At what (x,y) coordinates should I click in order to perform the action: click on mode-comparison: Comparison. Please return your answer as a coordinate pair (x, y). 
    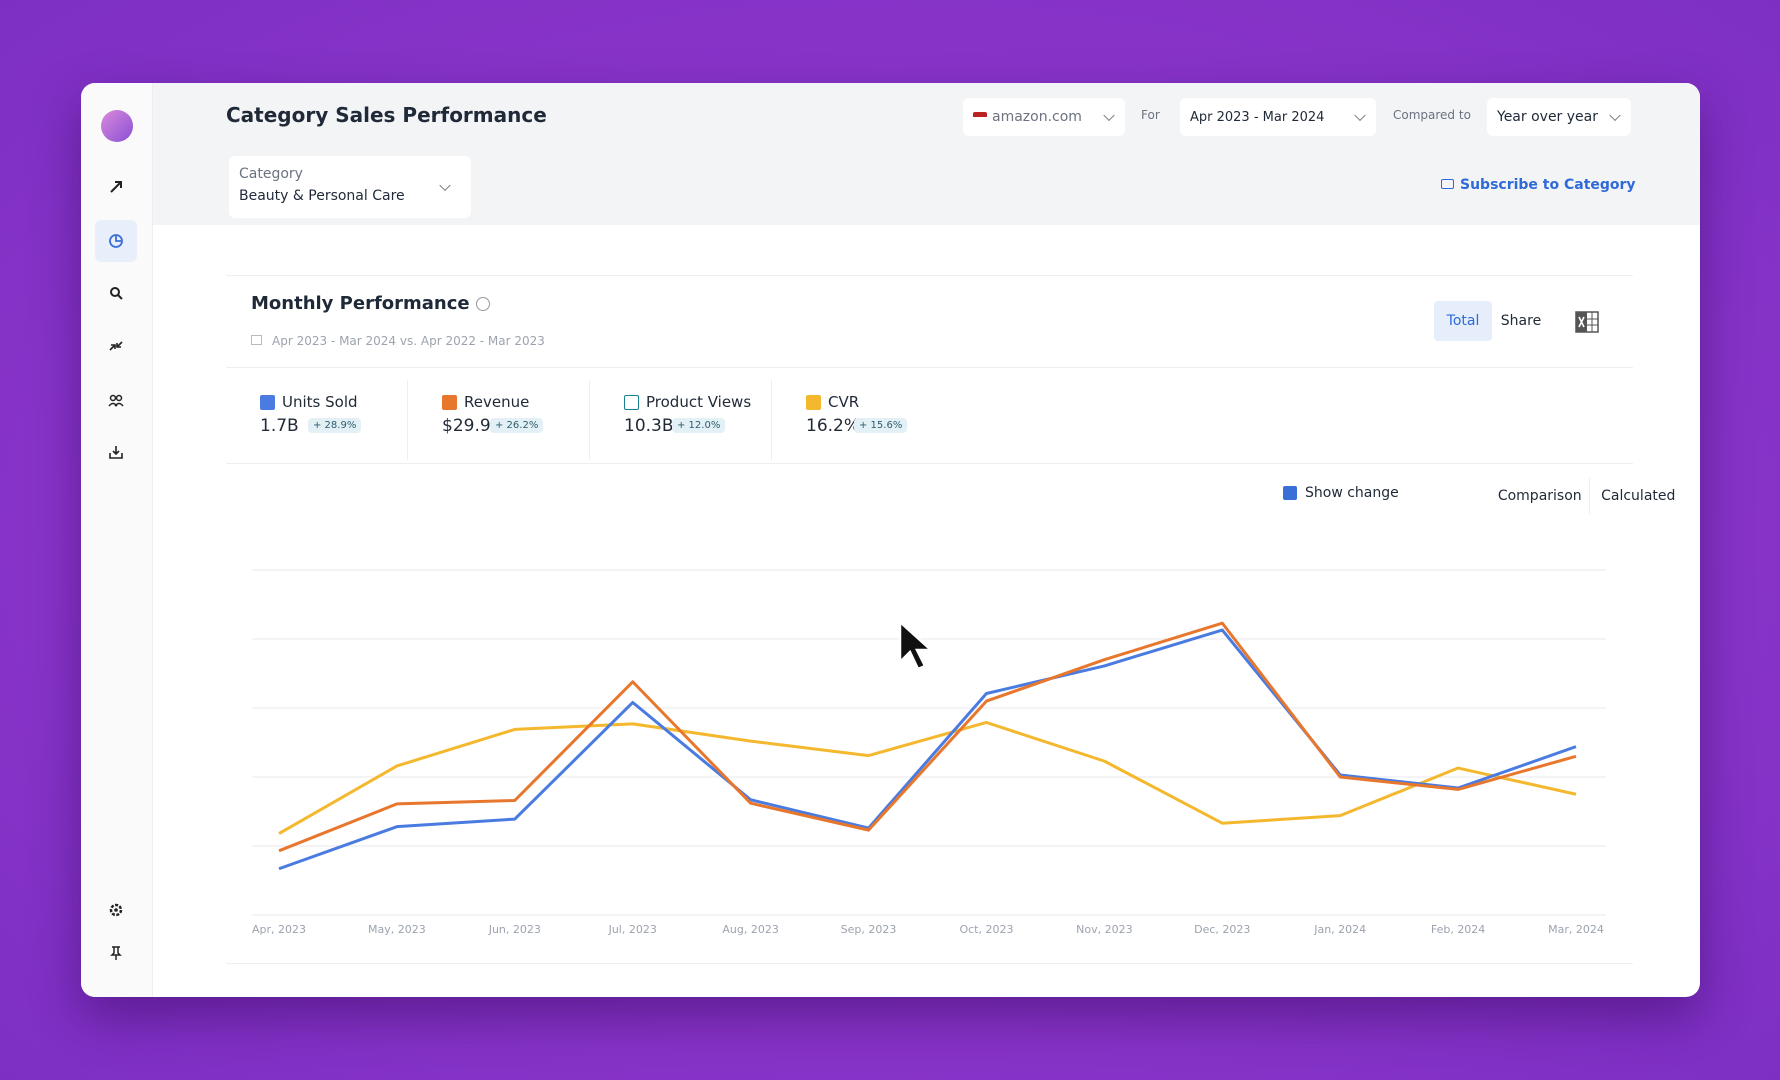
    Looking at the image, I should click on (1540, 496).